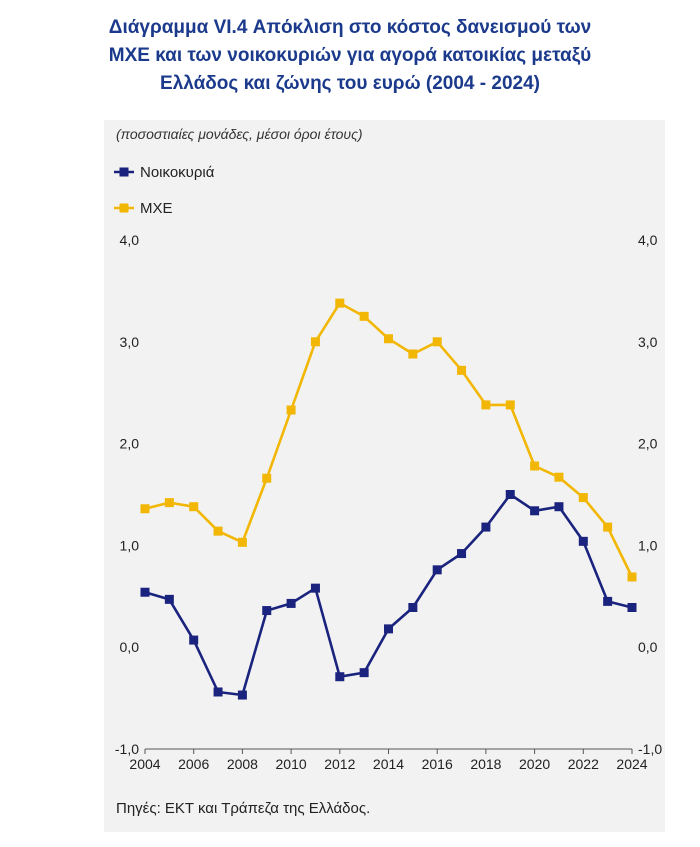  I want to click on x-tick-label: 2018, so click(485, 764).